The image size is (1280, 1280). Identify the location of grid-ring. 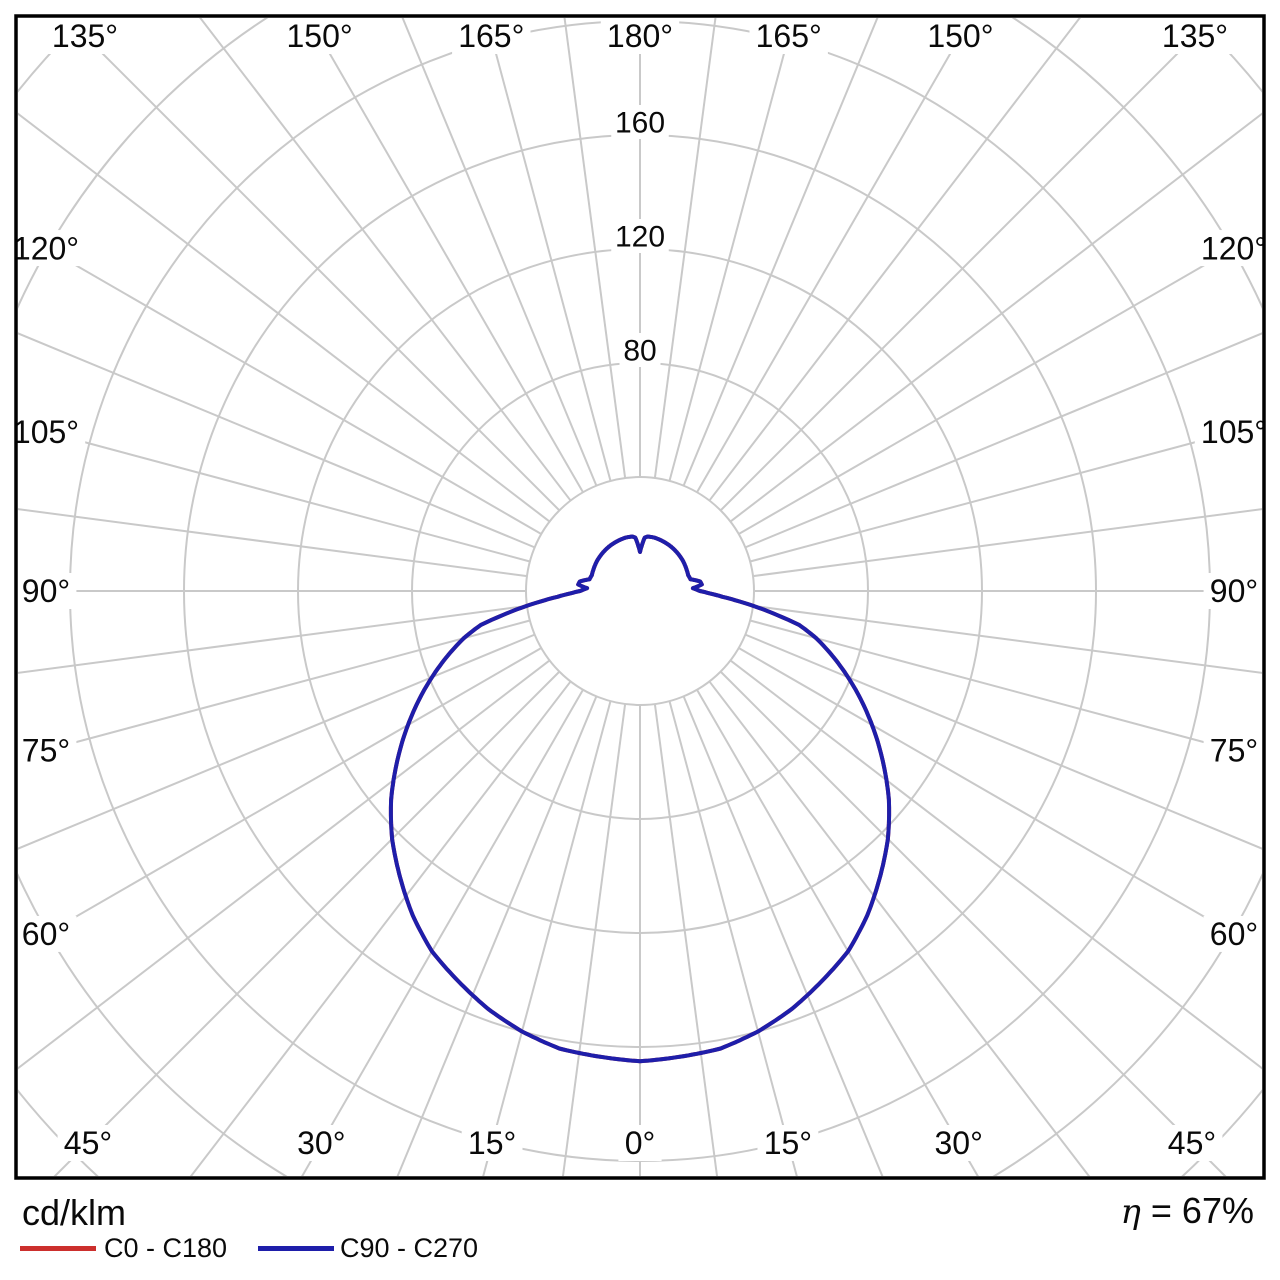
(640, 591).